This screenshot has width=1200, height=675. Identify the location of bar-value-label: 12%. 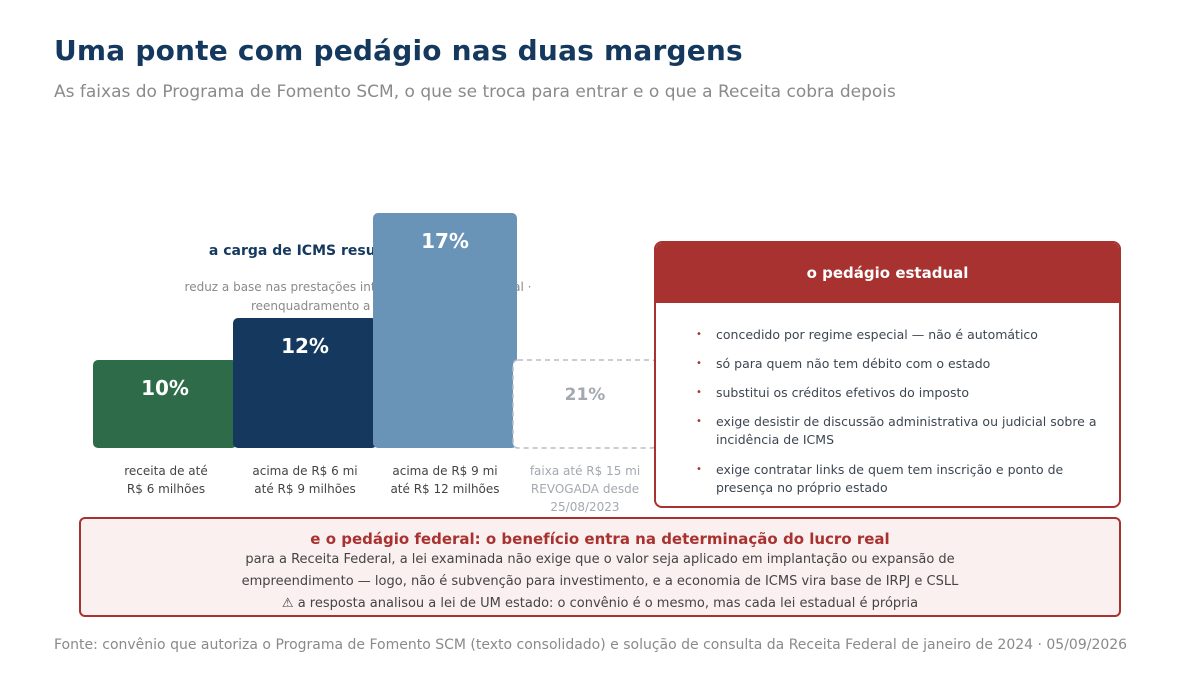
(305, 346).